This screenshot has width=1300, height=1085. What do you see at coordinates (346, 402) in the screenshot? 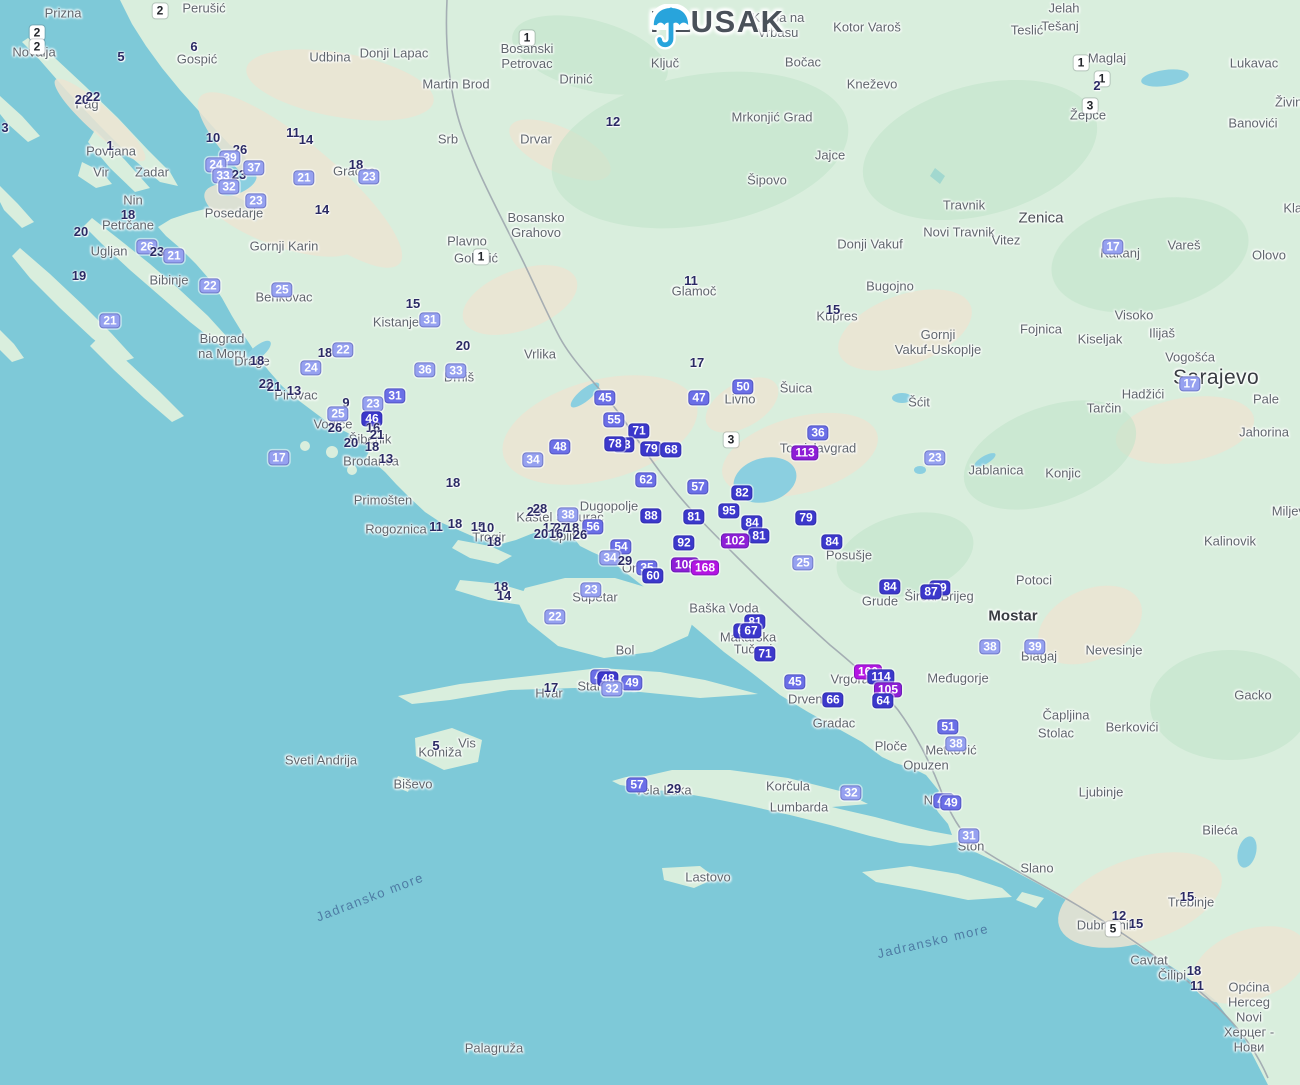
I see `station-value: 9` at bounding box center [346, 402].